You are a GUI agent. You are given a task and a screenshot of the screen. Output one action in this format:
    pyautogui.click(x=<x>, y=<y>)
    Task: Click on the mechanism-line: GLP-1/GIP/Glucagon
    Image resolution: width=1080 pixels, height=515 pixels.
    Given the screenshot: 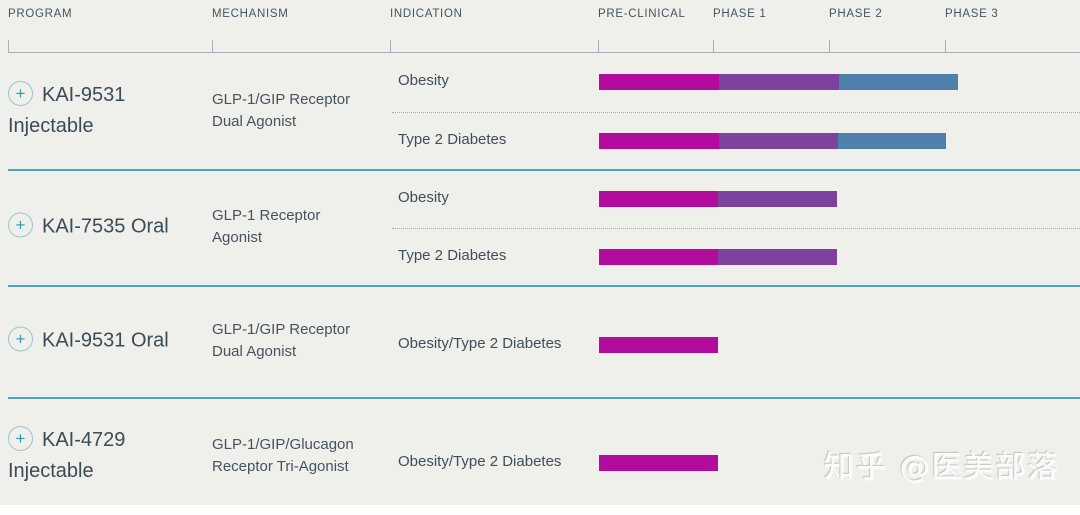 What is the action you would take?
    pyautogui.click(x=283, y=444)
    